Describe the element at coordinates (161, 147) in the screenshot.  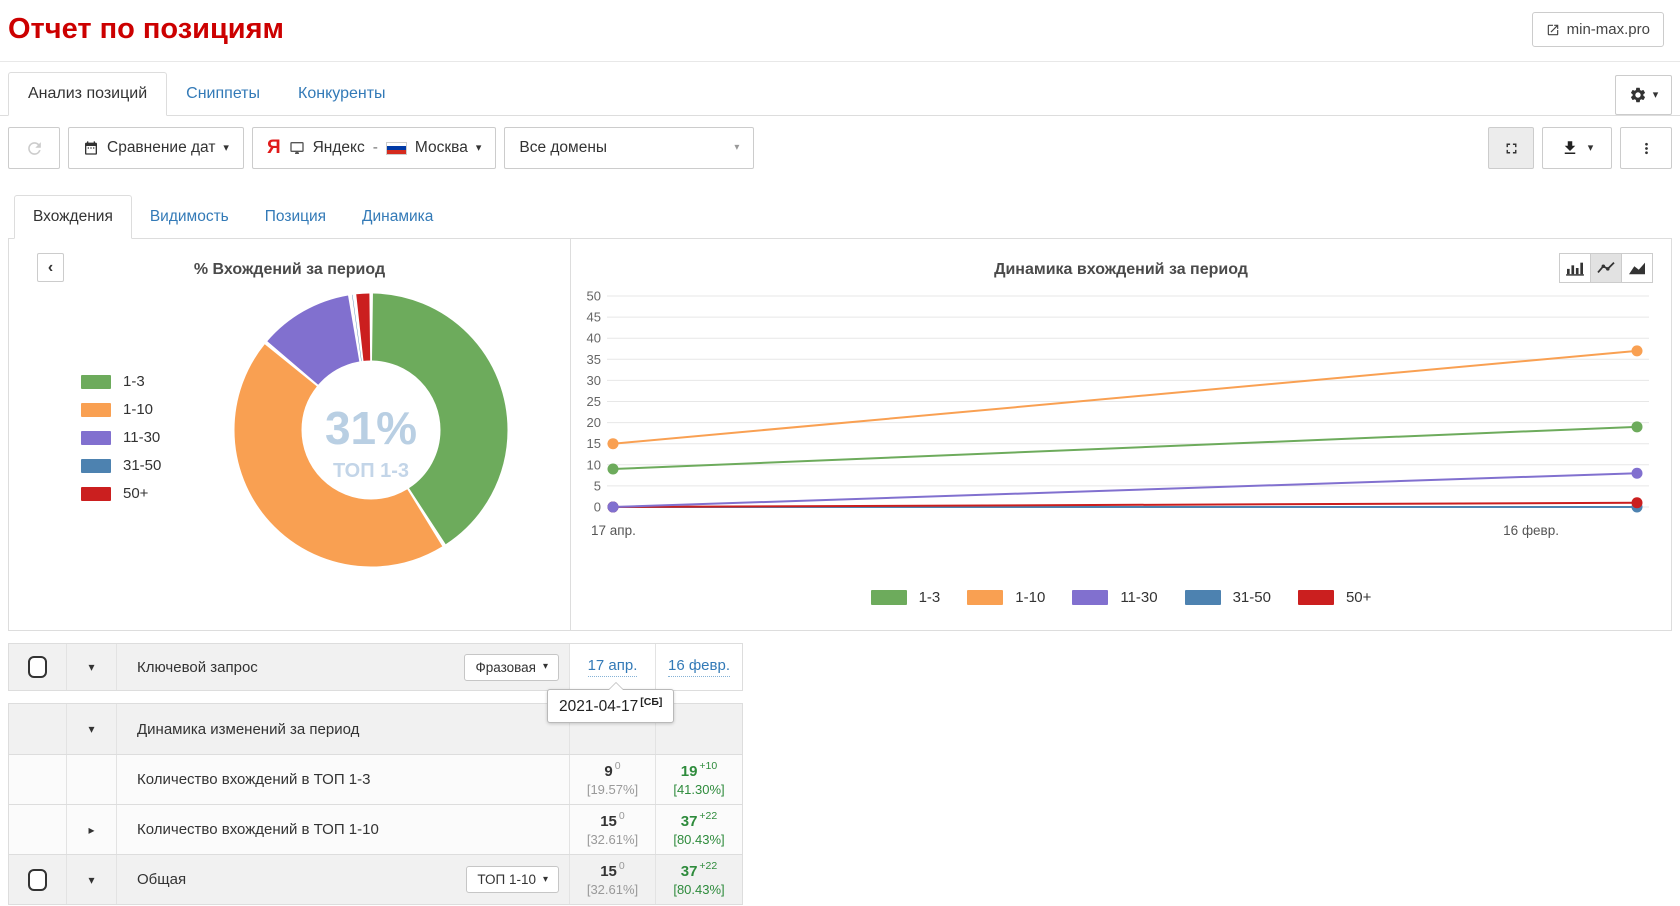
I see `compare-dates-label: Сравнение дат` at that location.